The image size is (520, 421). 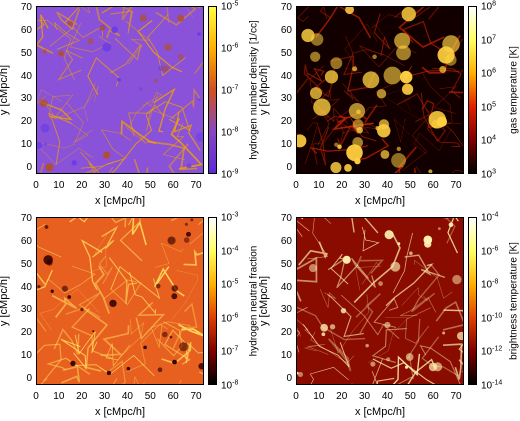 I want to click on colorbar-tick-label: 10⁸, so click(x=488, y=6).